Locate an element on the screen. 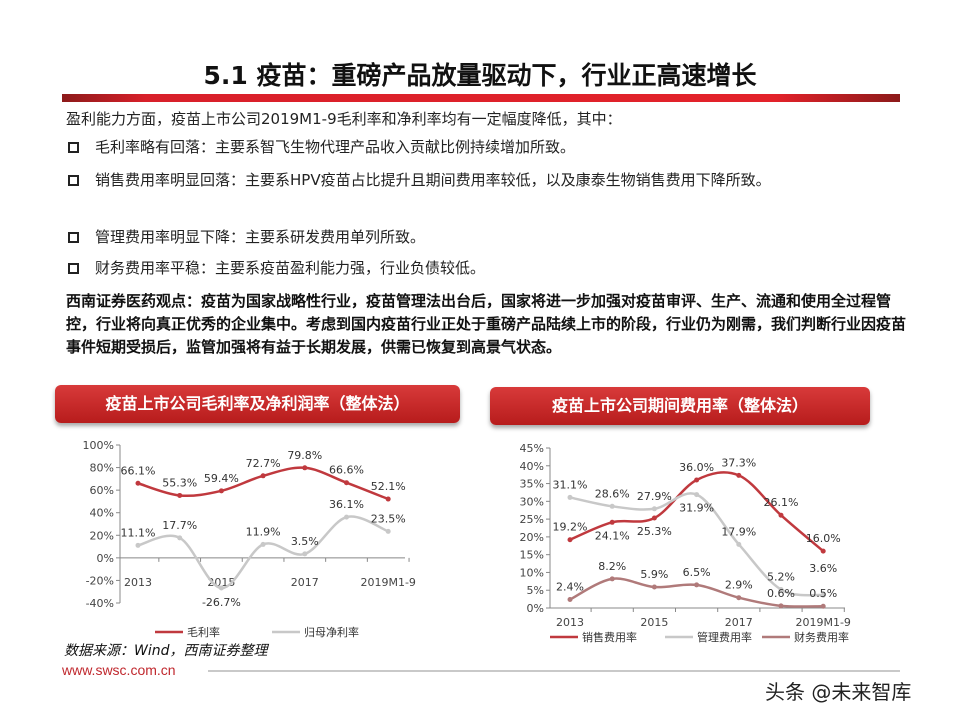 The height and width of the screenshot is (720, 960). watermark: 头条 @未来智库 is located at coordinates (838, 692).